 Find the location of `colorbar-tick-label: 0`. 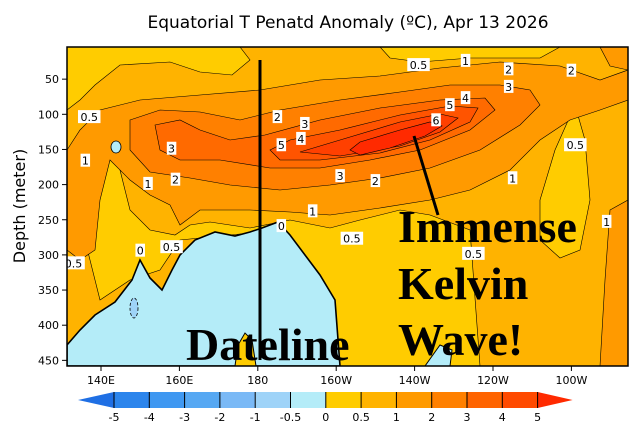

colorbar-tick-label: 0 is located at coordinates (325, 417).